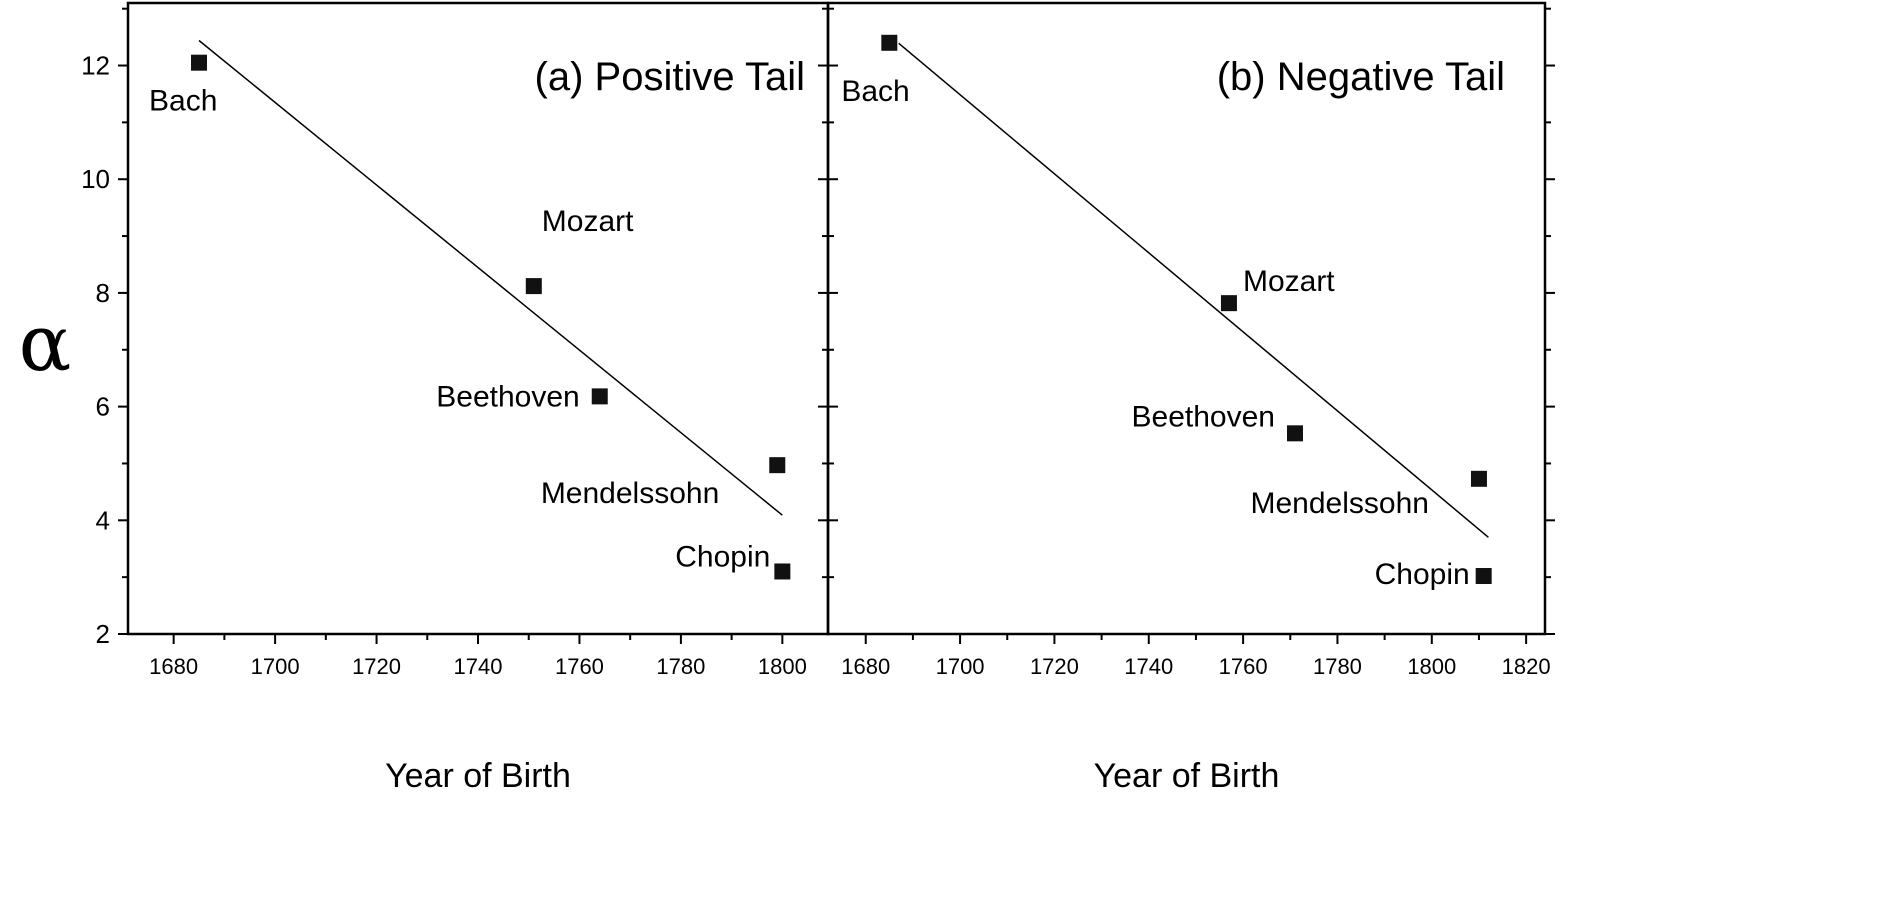 This screenshot has width=1885, height=898. Describe the element at coordinates (670, 77) in the screenshot. I see `panel-title: (a) Positive Tail` at that location.